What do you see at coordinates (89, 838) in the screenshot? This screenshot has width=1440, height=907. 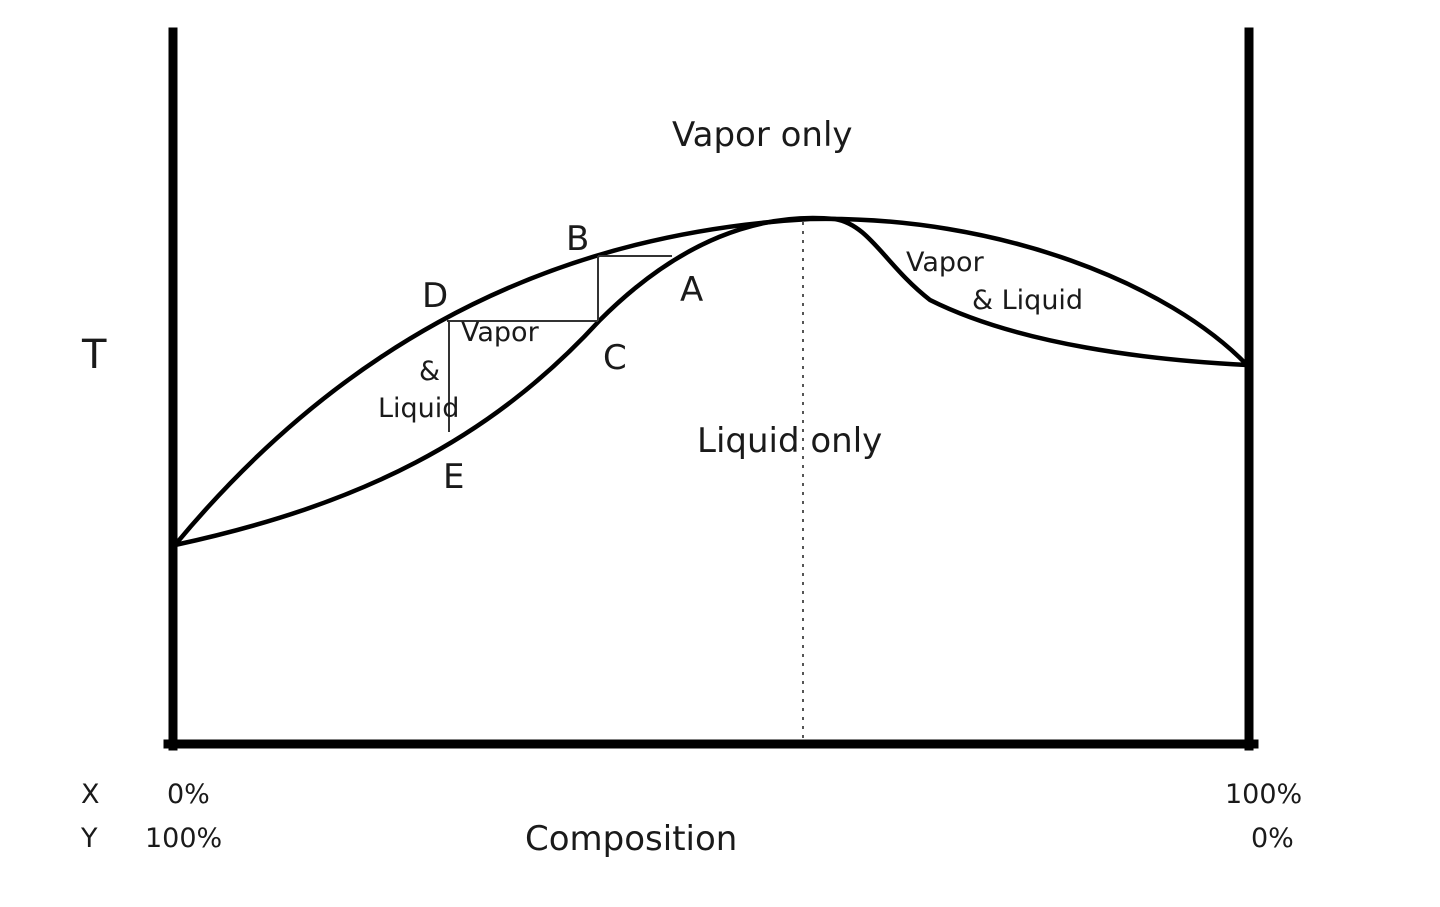 I see `y-row-label: Y` at bounding box center [89, 838].